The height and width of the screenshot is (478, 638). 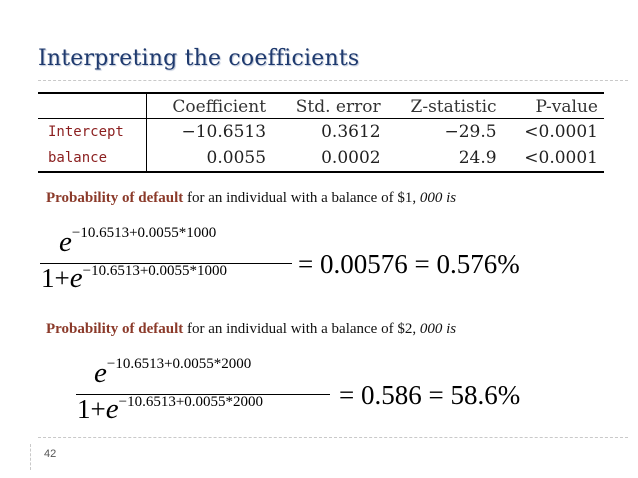 What do you see at coordinates (138, 242) in the screenshot?
I see `numerator: e−10.6513+0.0055*1000` at bounding box center [138, 242].